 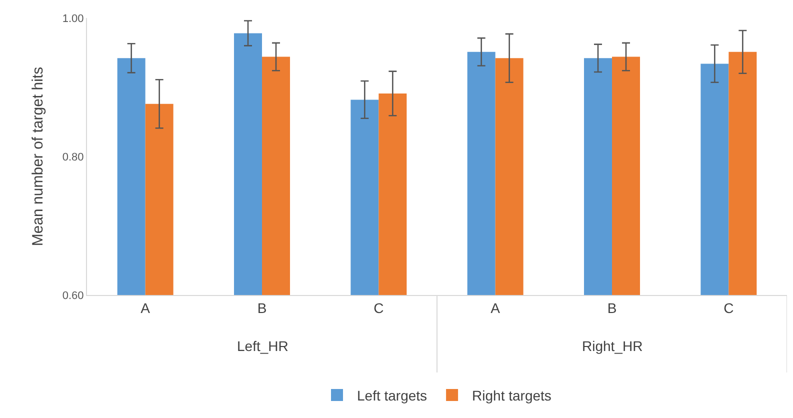 I want to click on text: Left_HR, so click(x=262, y=346).